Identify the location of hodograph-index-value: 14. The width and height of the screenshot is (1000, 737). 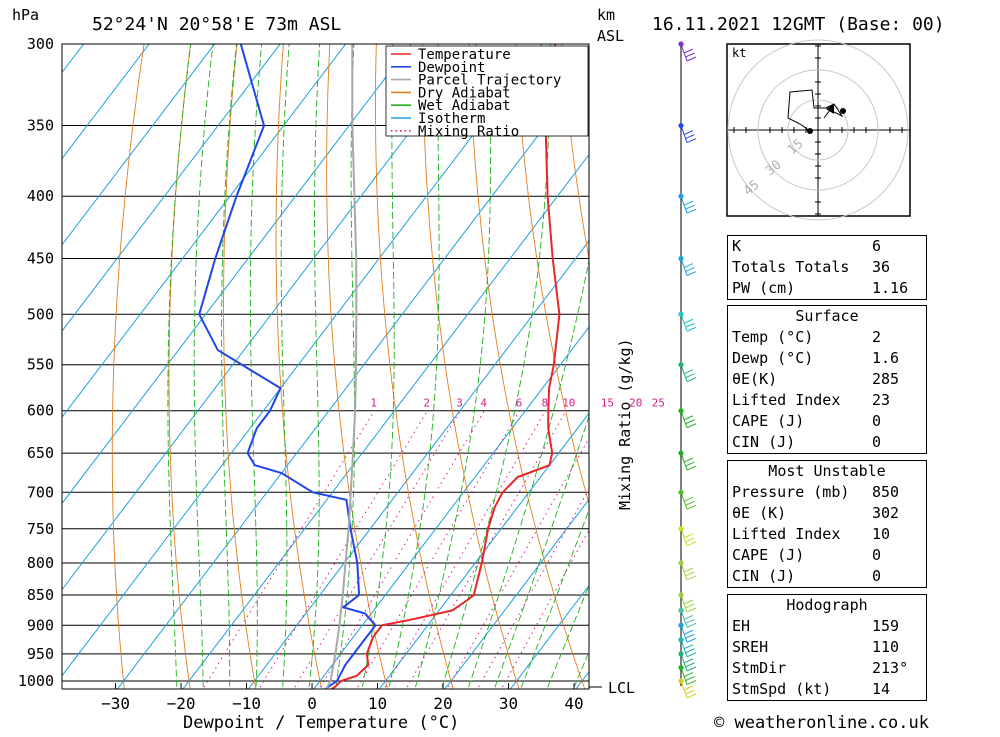
(881, 689).